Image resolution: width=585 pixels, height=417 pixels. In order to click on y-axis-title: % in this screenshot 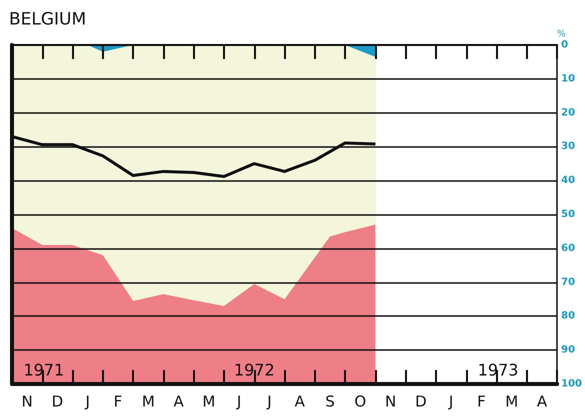, I will do `click(561, 35)`.